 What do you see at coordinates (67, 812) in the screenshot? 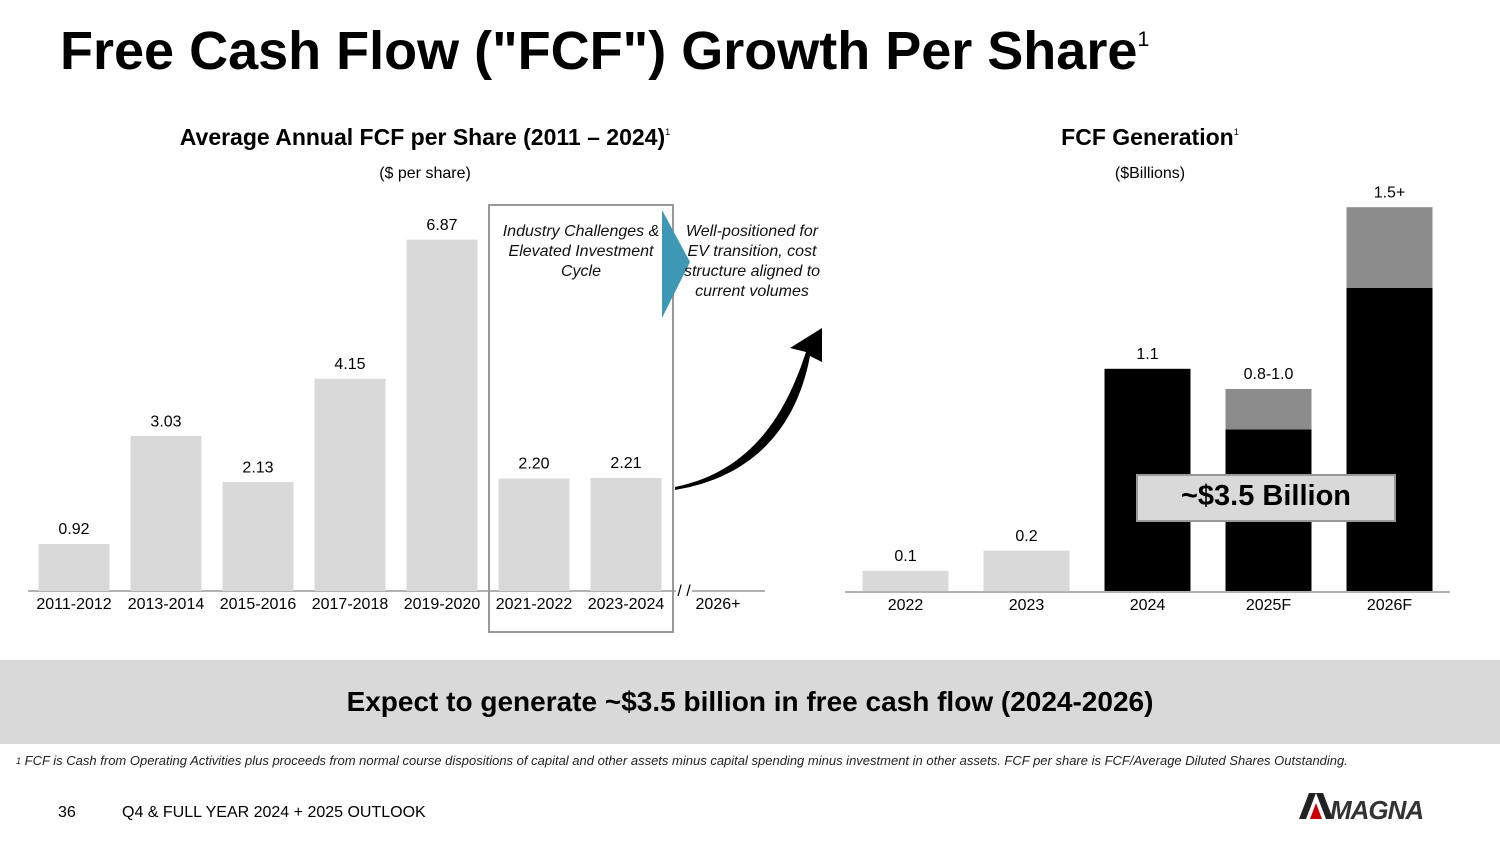
I see `page-number: 36` at bounding box center [67, 812].